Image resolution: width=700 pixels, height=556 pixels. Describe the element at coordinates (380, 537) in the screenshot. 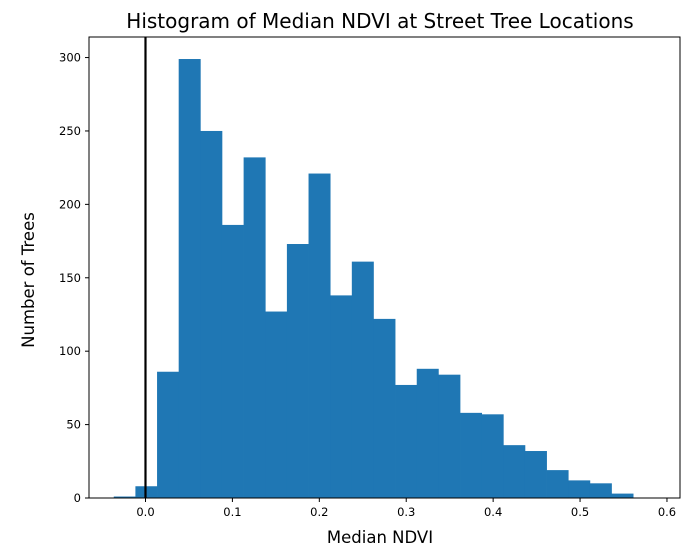

I see `x-axis-label: Median NDVI` at that location.